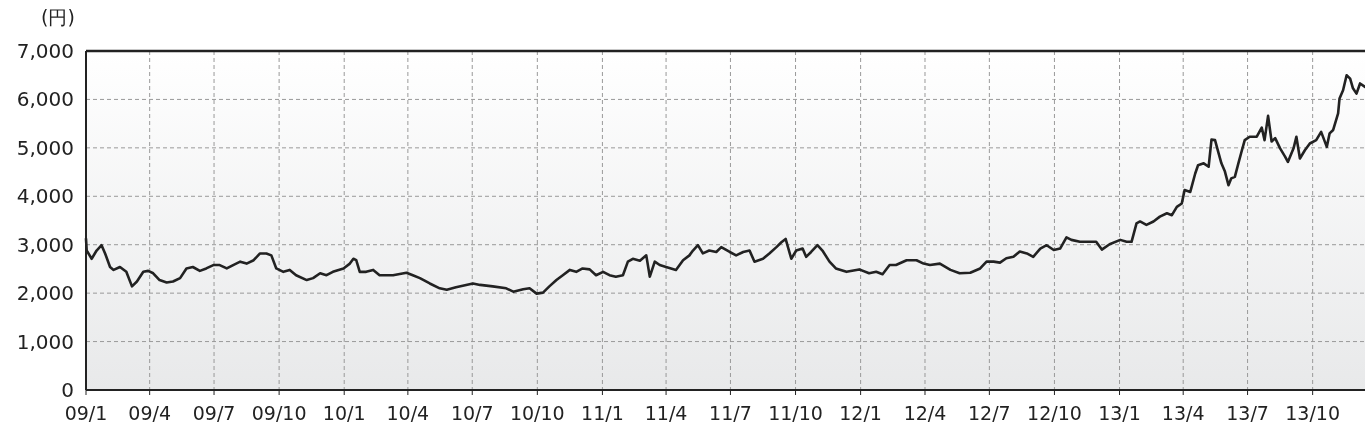 Image resolution: width=1365 pixels, height=428 pixels. I want to click on x-tick-label: 09/1, so click(86, 413).